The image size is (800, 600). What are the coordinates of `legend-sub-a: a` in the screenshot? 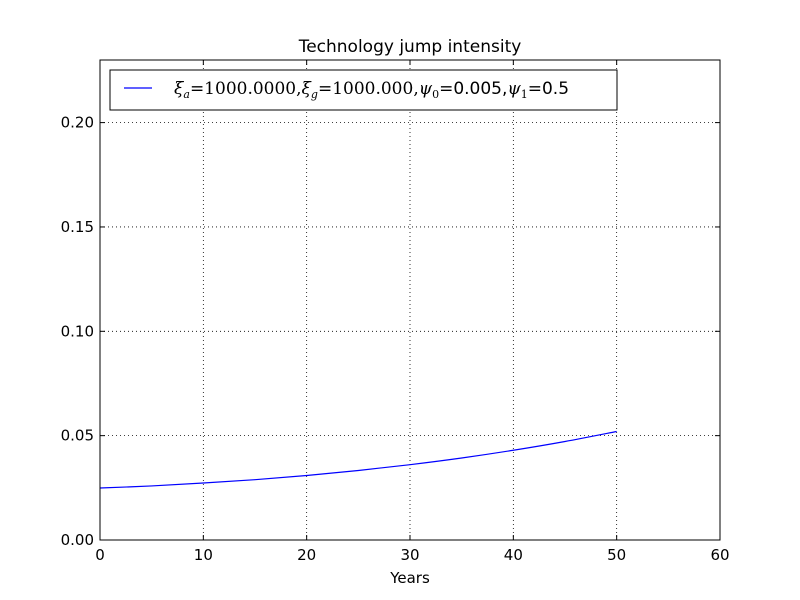 It's located at (186, 94).